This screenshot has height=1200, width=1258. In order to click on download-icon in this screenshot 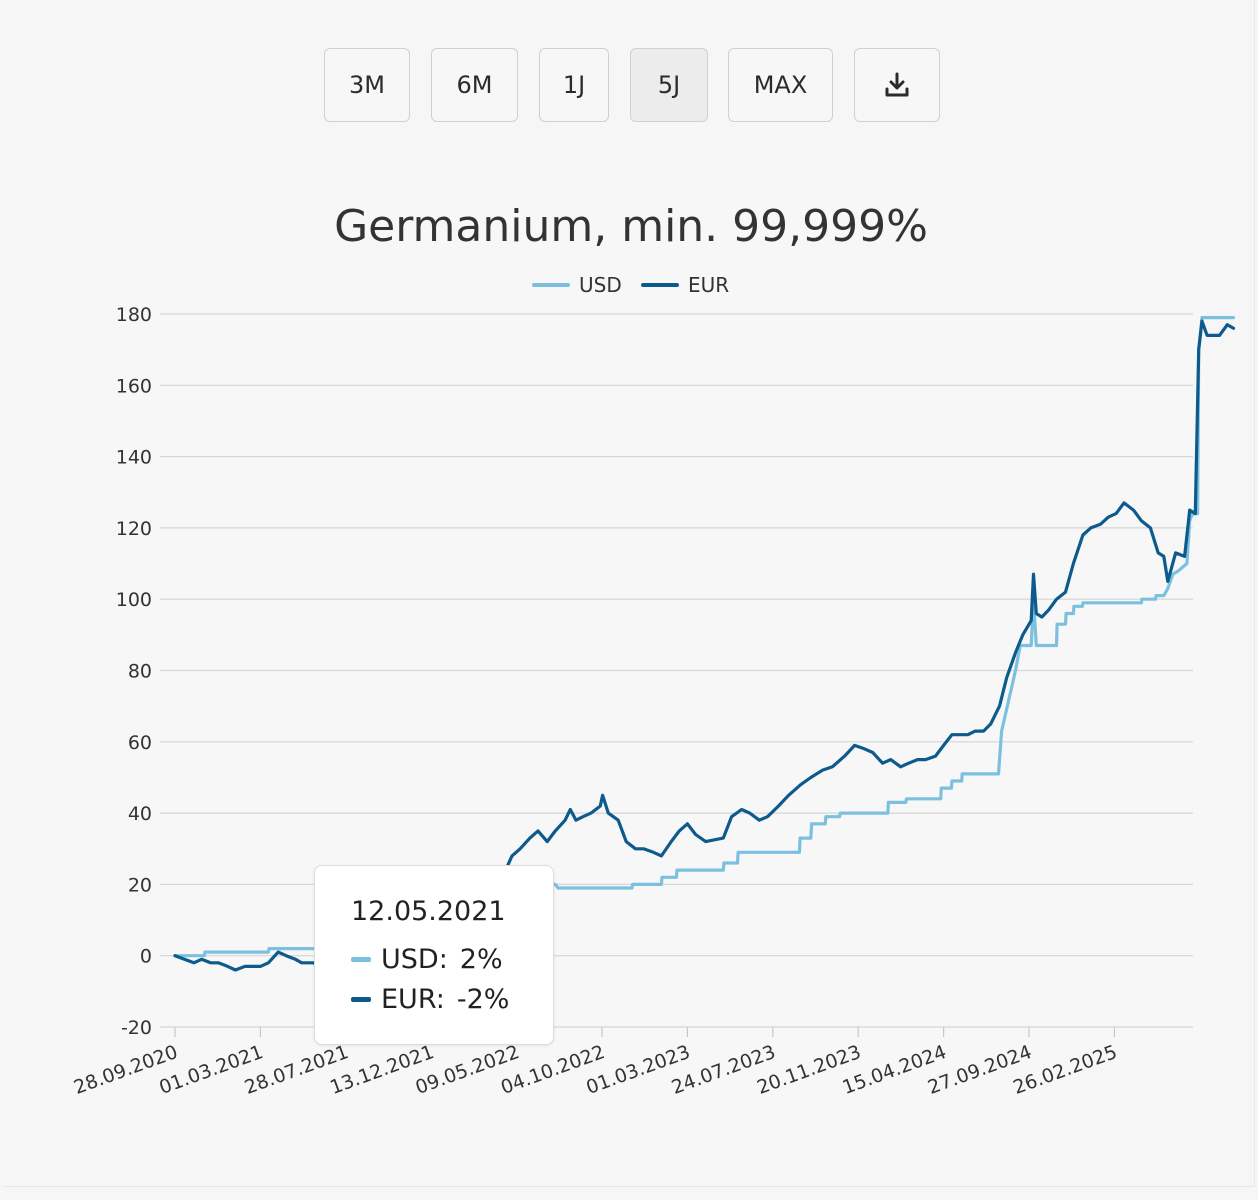, I will do `click(897, 85)`.